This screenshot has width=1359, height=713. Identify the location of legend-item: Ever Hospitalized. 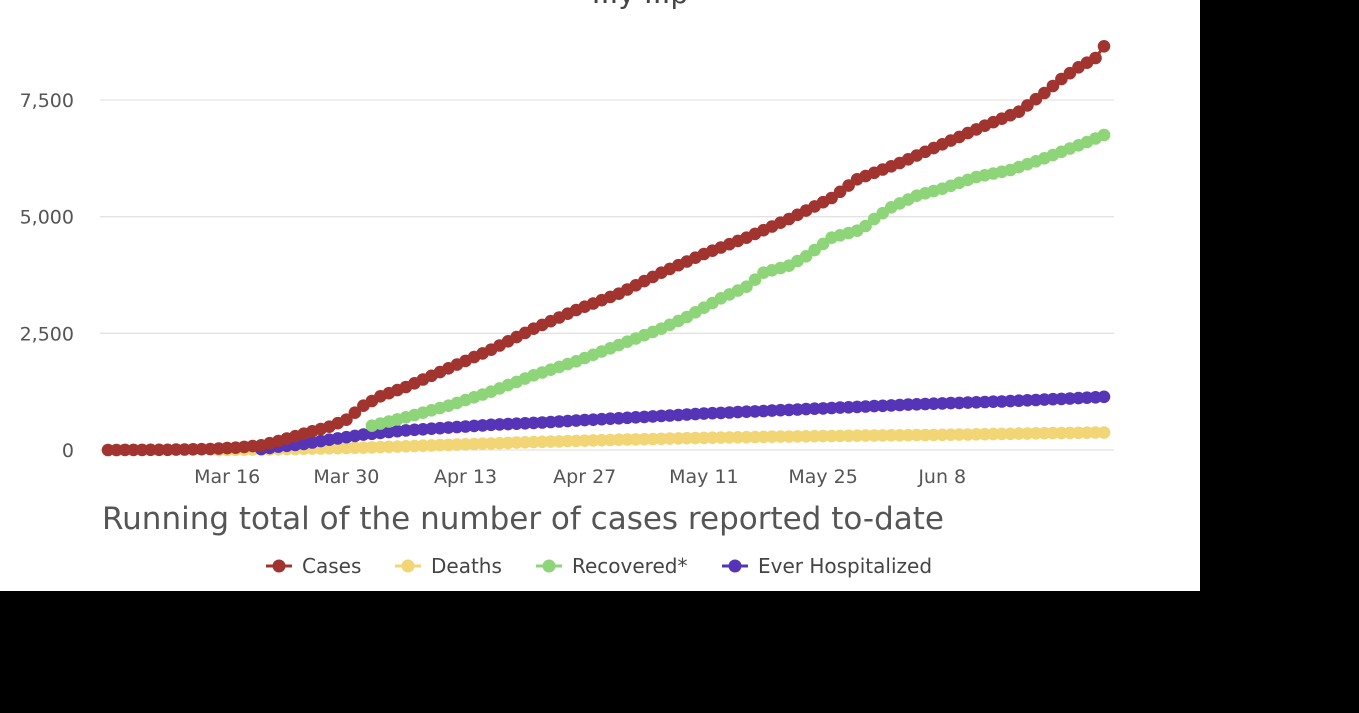
(827, 566).